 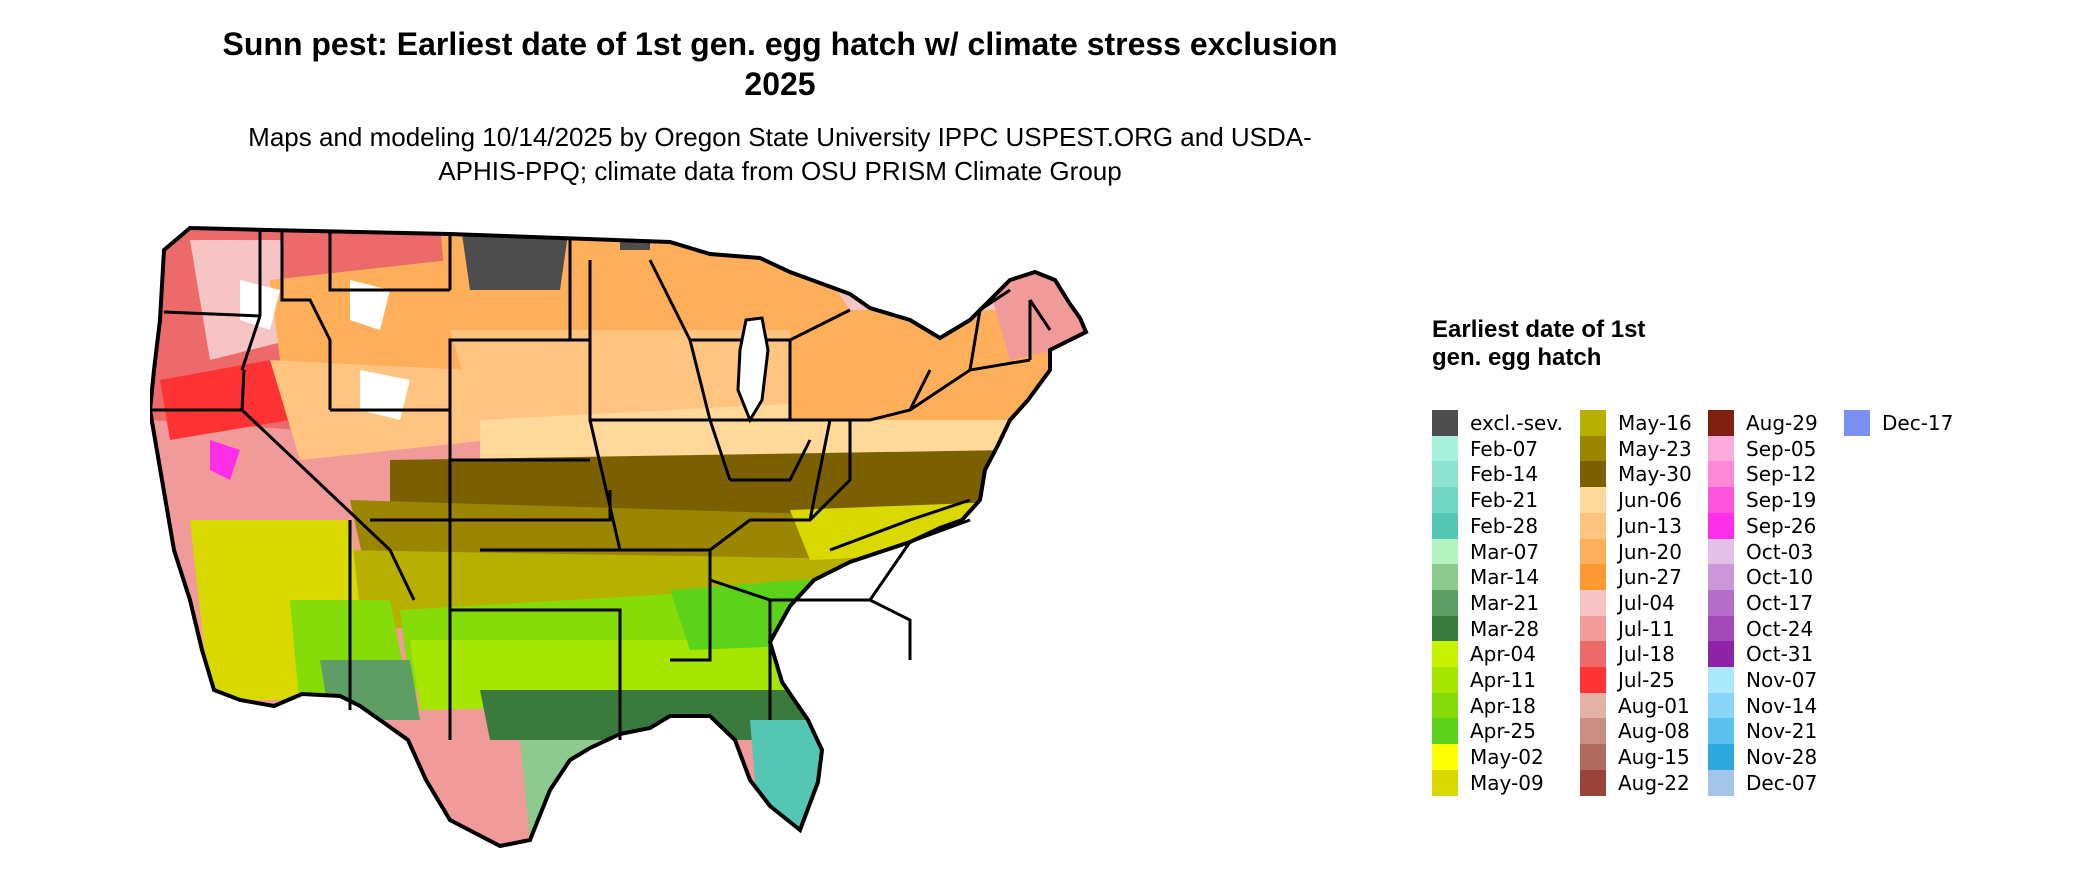 What do you see at coordinates (1781, 525) in the screenshot?
I see `legend-label: Sep-26` at bounding box center [1781, 525].